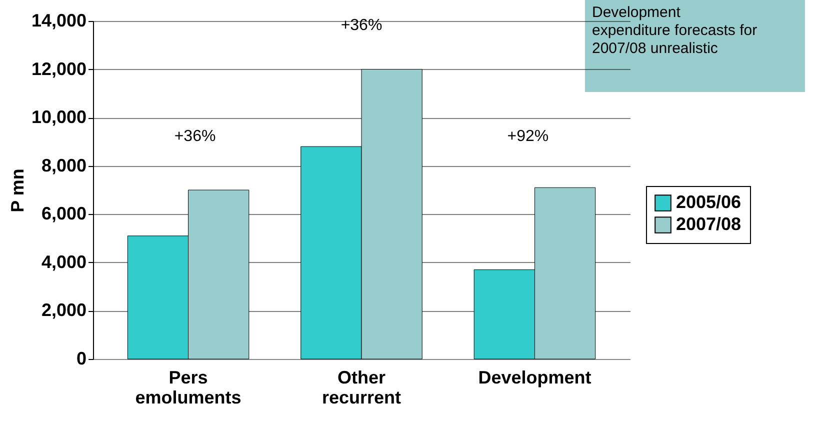  I want to click on legend-label: 2005/06, so click(709, 202).